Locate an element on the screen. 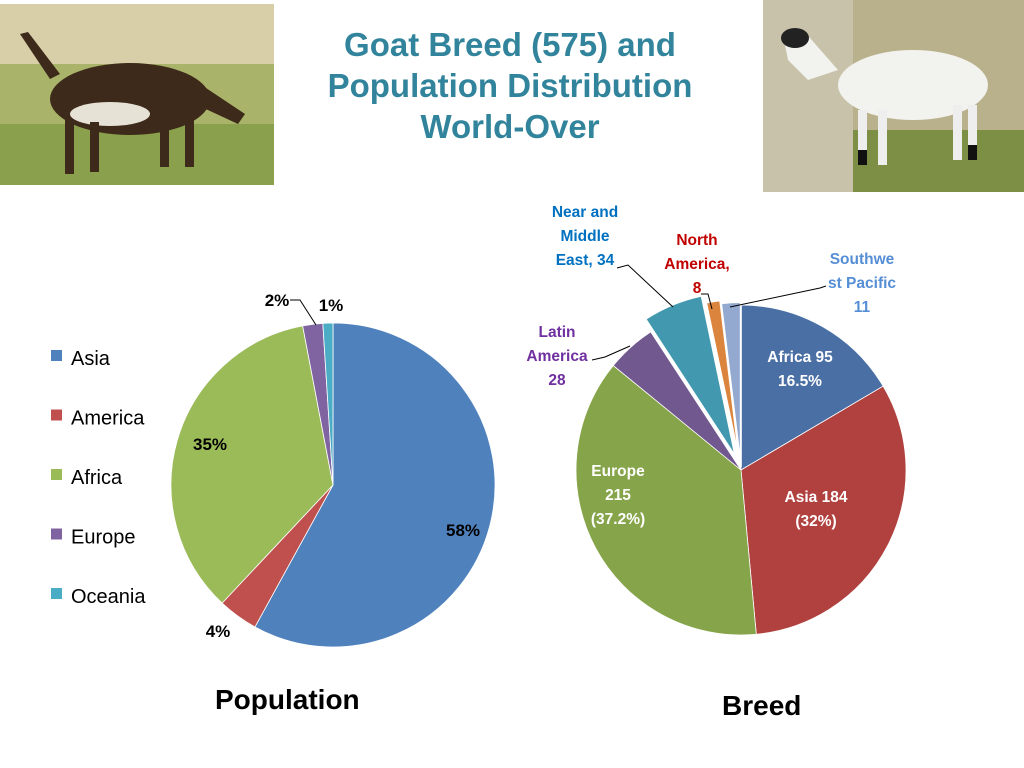 The height and width of the screenshot is (768, 1024). breed-label-asia: Asia 184 (32%) is located at coordinates (816, 509).